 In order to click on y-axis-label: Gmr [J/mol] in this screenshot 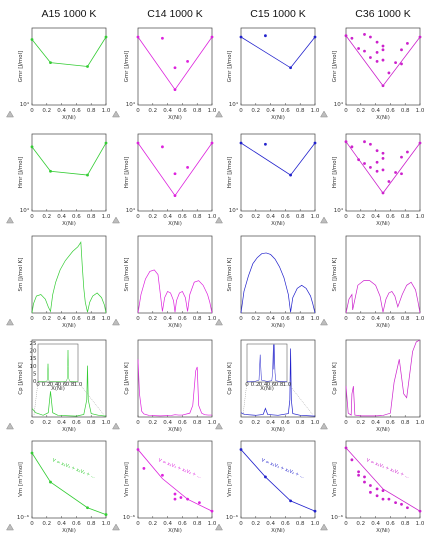, I will do `click(335, 67)`.